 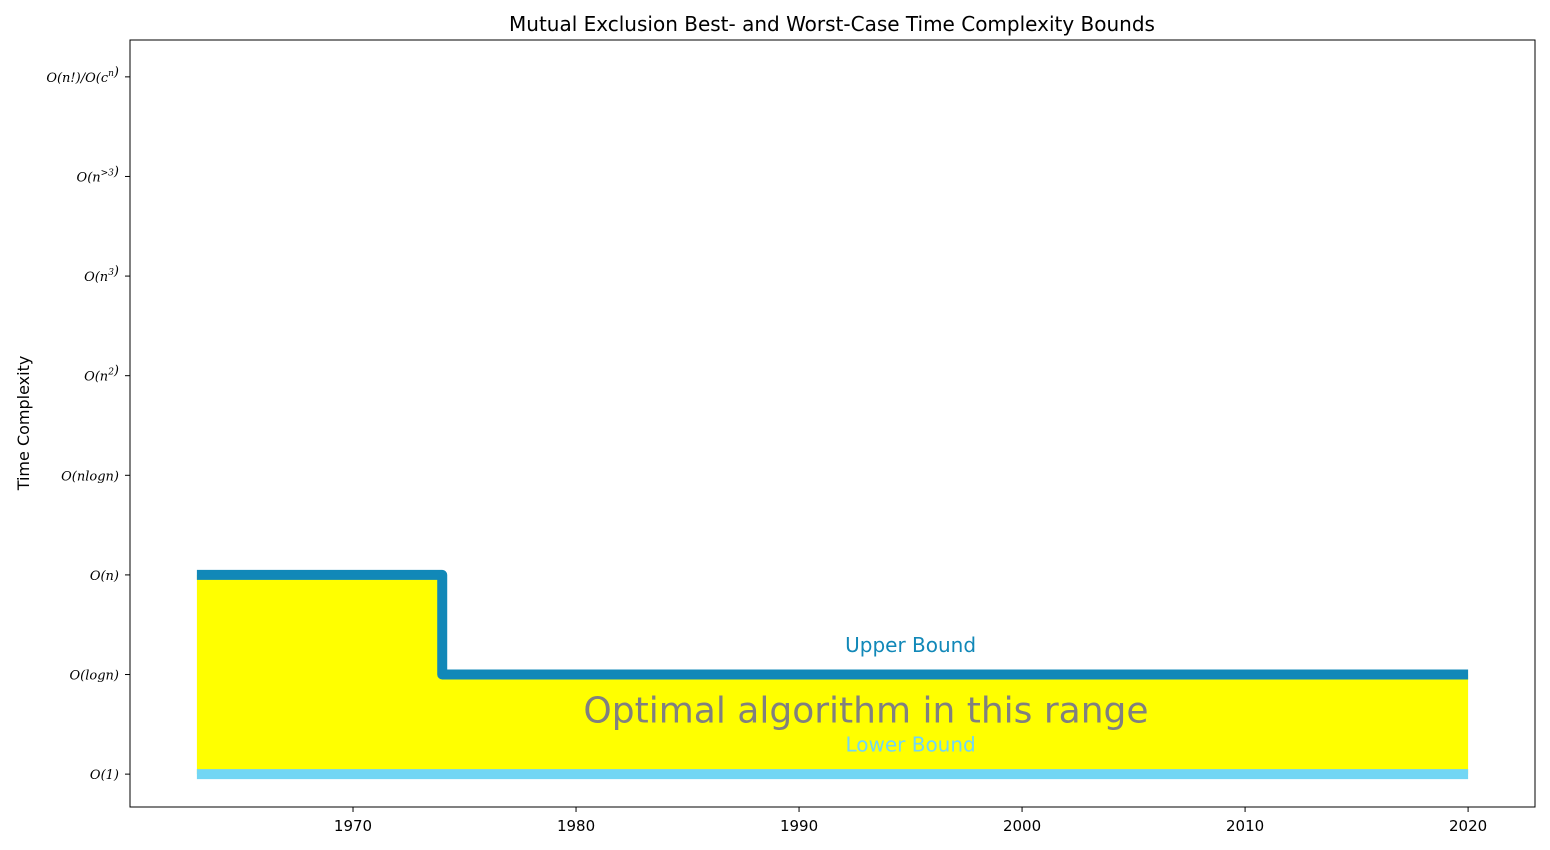 I want to click on y-tick-label: O(1), so click(x=104, y=775).